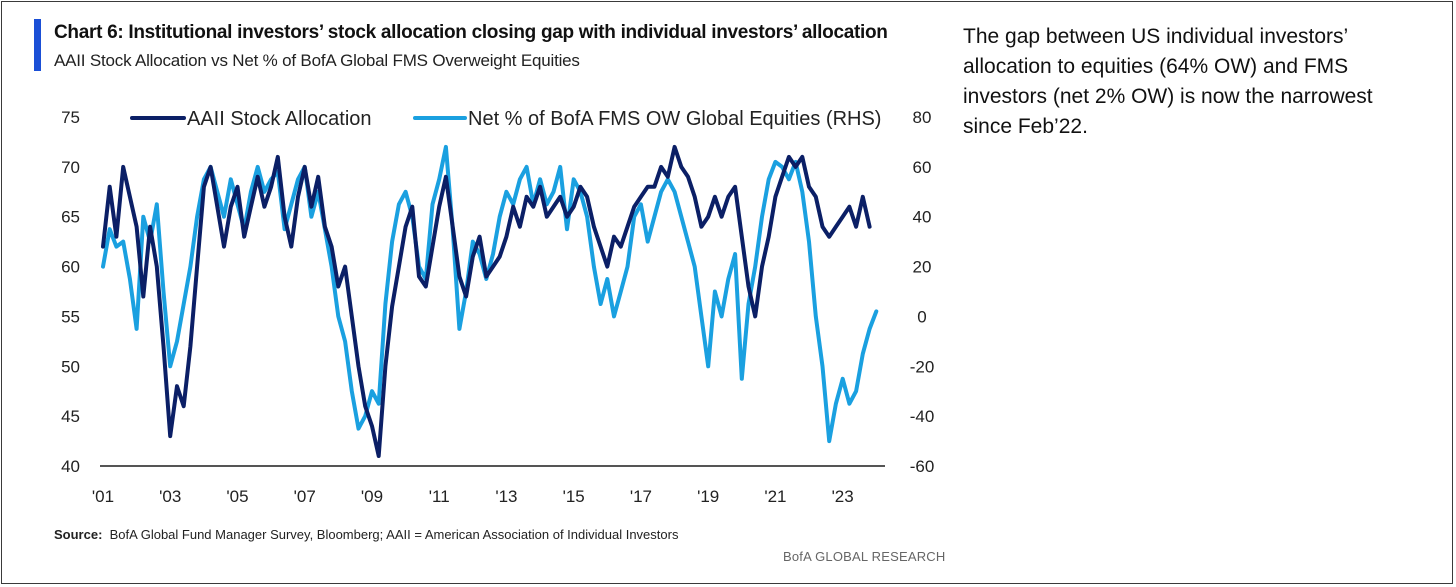 The width and height of the screenshot is (1456, 587). I want to click on footer-brand: BofA GLOBAL RESEARCH, so click(864, 556).